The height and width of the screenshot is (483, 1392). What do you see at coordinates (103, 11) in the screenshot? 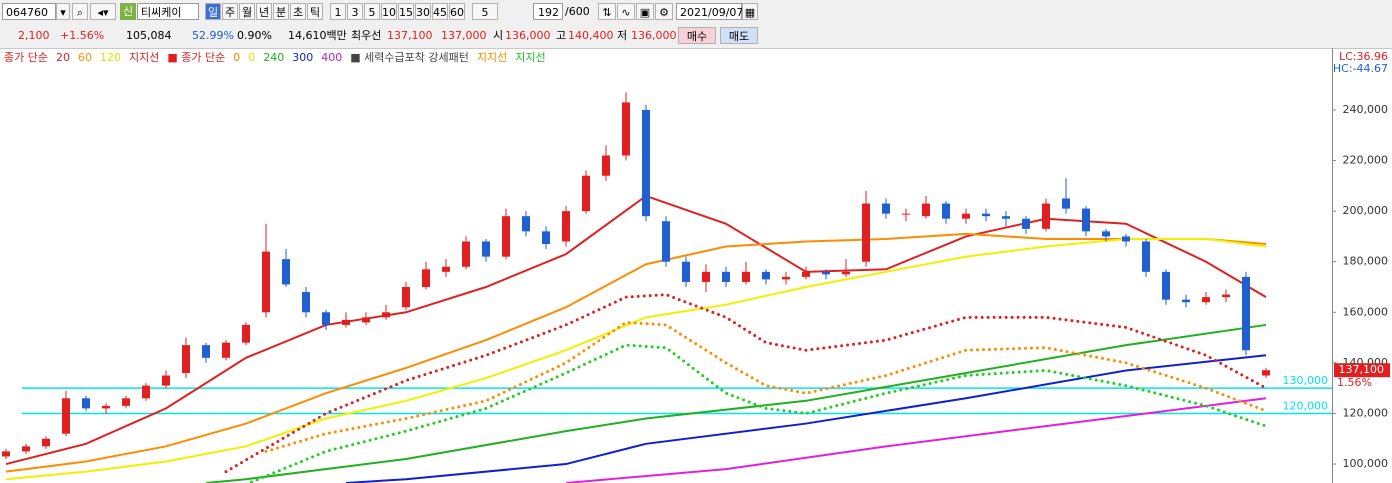
I see `sound-button: ◂▾` at bounding box center [103, 11].